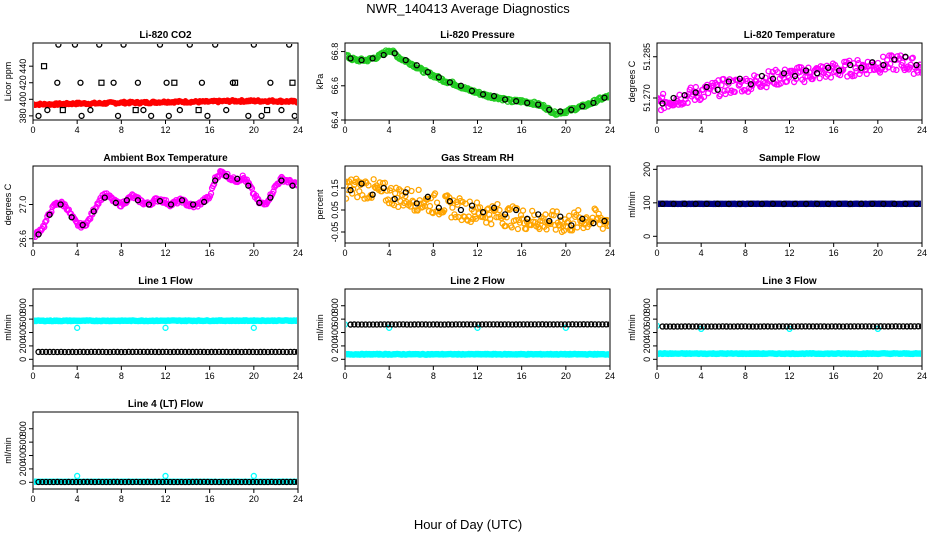  What do you see at coordinates (922, 253) in the screenshot?
I see `x-tick-label: 24` at bounding box center [922, 253].